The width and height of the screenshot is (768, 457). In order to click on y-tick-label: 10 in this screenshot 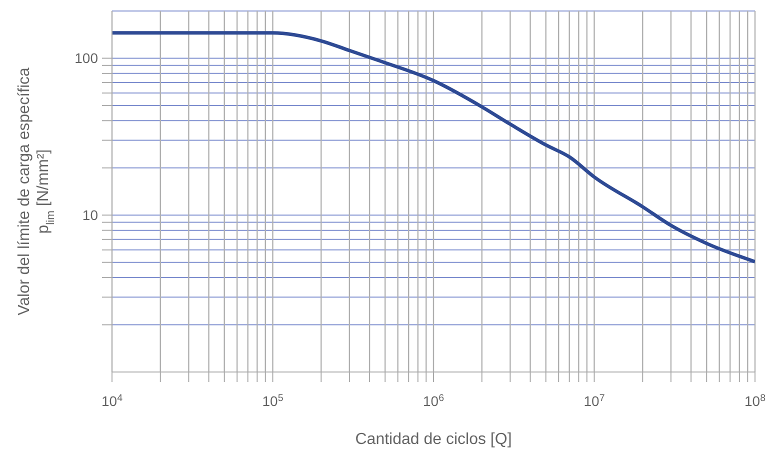, I will do `click(90, 215)`.